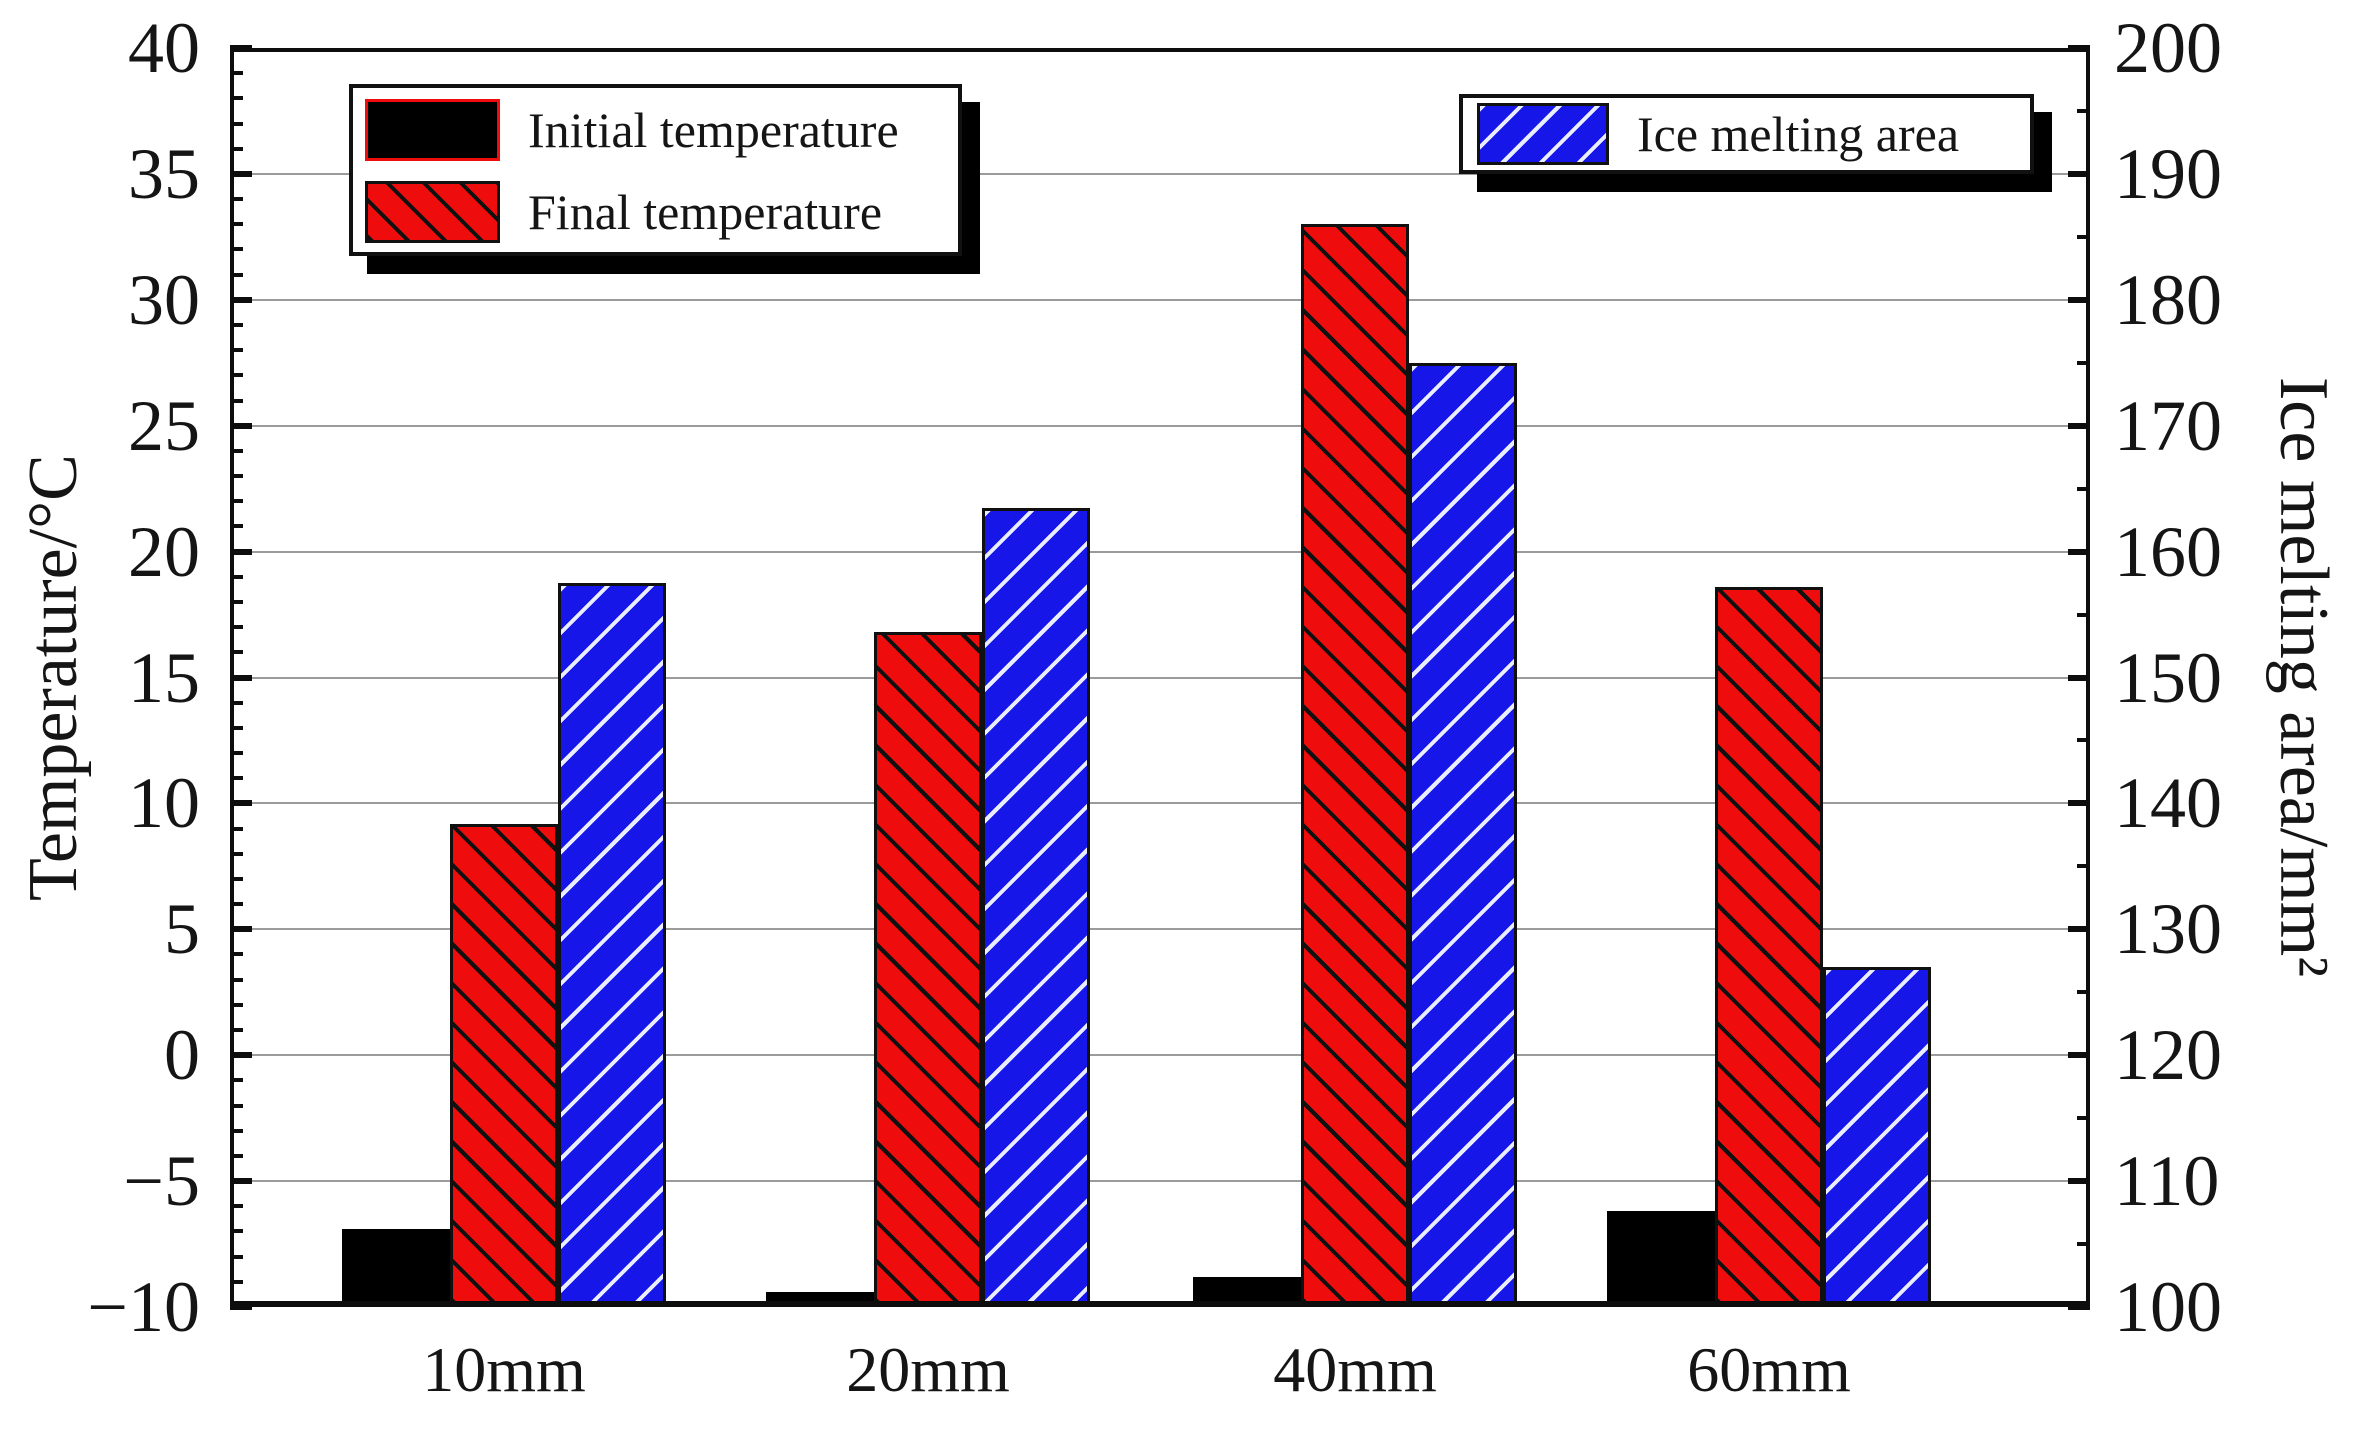  Describe the element at coordinates (928, 969) in the screenshot. I see `bar-final-temperature-20mm` at that location.